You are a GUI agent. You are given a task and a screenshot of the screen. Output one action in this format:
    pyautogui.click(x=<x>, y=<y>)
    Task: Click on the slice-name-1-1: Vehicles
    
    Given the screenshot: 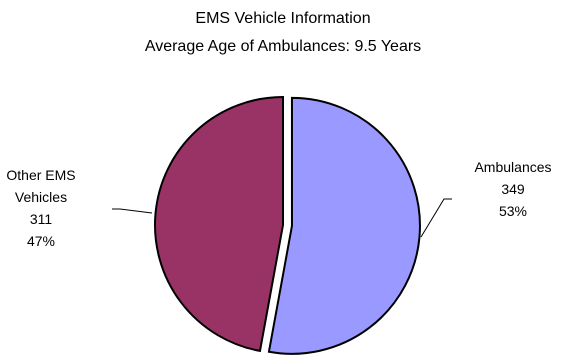 What is the action you would take?
    pyautogui.click(x=41, y=197)
    